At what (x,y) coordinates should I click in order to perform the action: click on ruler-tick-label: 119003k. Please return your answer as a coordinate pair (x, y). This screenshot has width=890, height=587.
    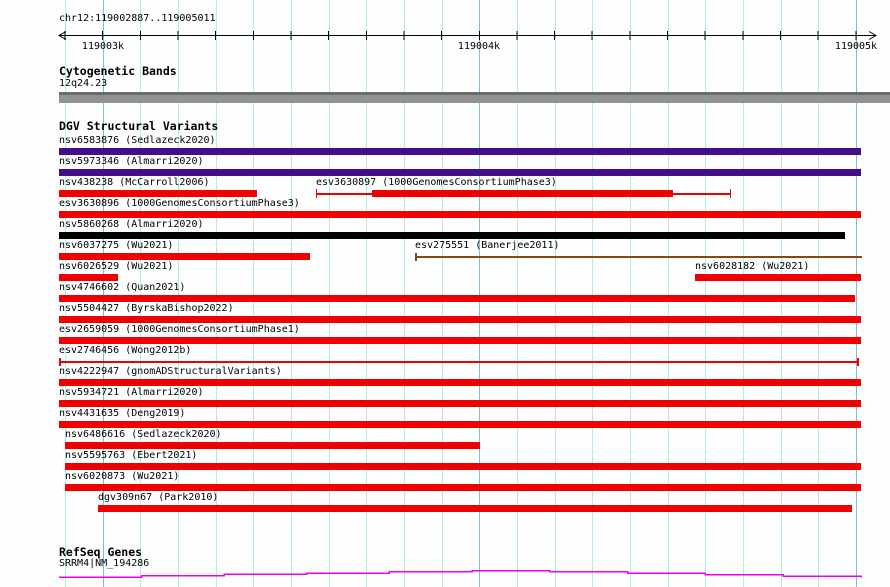
    Looking at the image, I should click on (103, 46).